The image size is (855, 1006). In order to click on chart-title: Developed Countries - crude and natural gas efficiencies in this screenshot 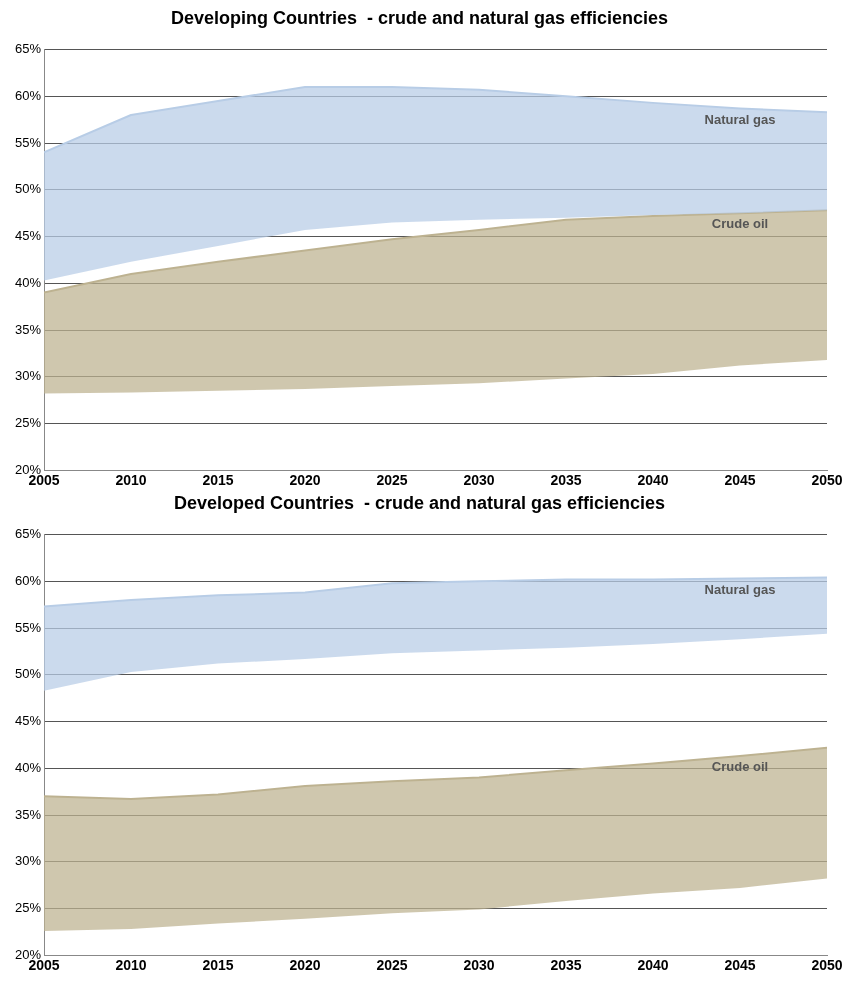, I will do `click(419, 502)`.